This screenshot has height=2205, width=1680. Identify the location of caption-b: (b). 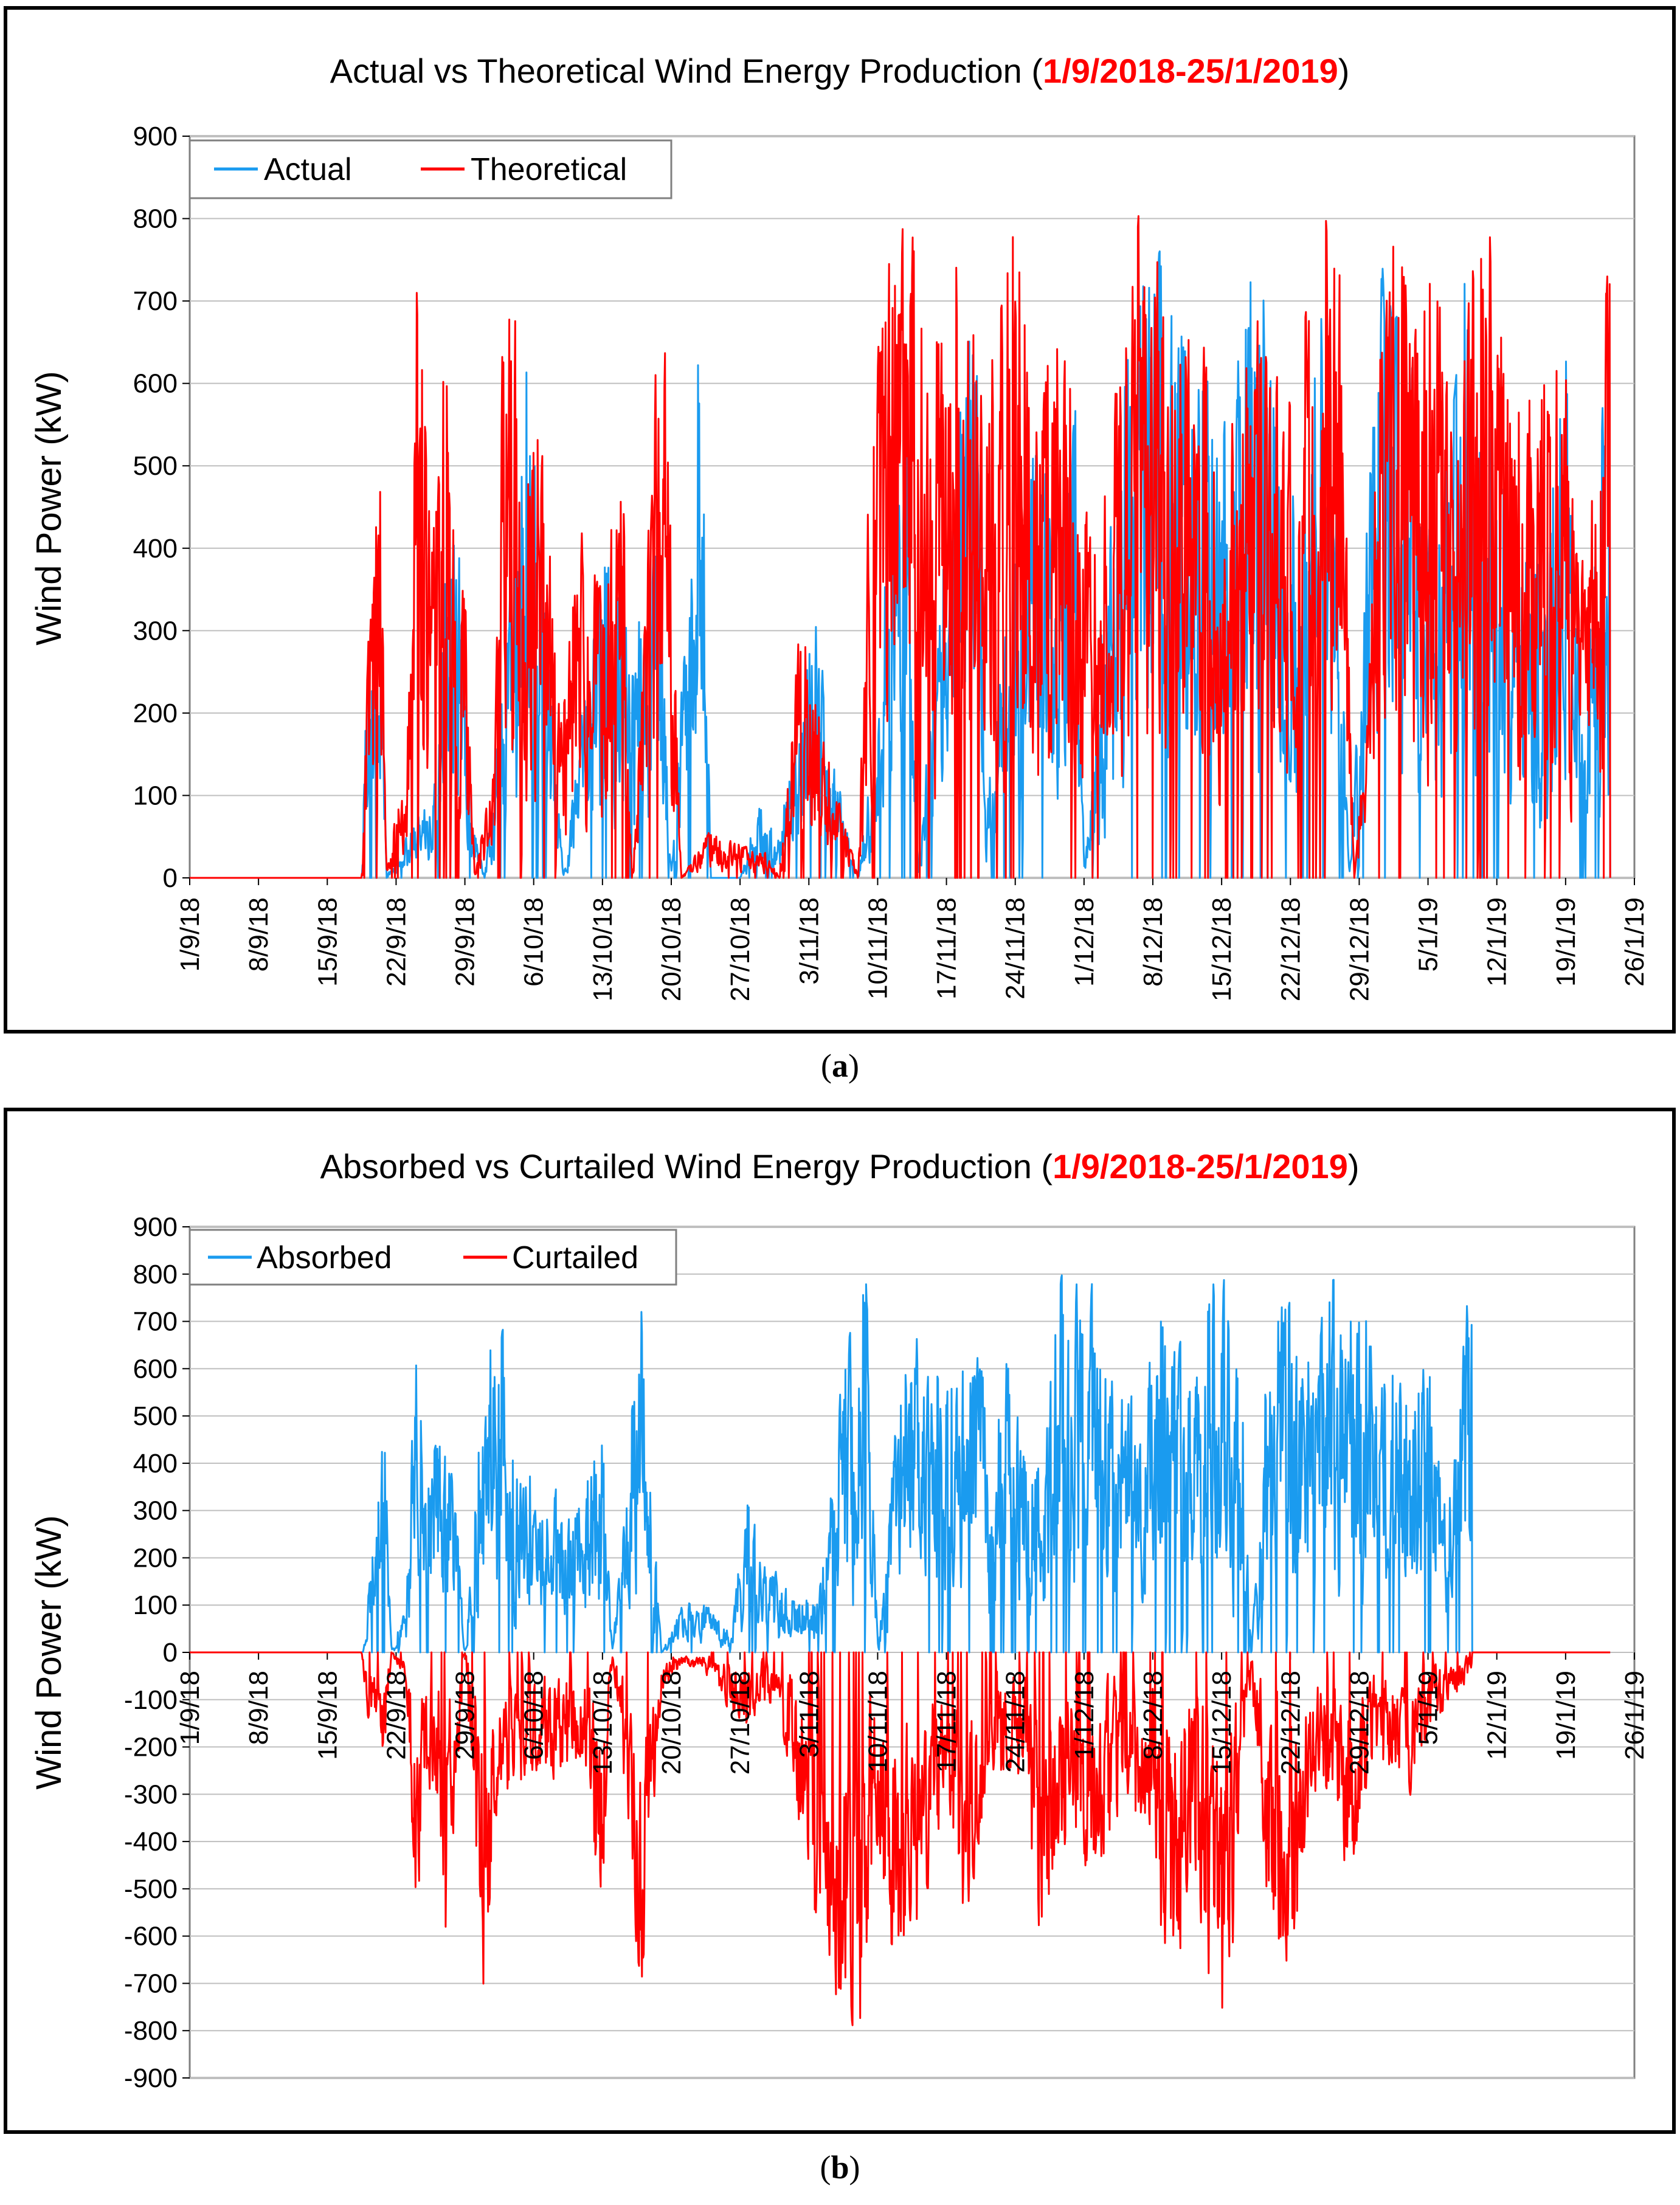
(840, 2167).